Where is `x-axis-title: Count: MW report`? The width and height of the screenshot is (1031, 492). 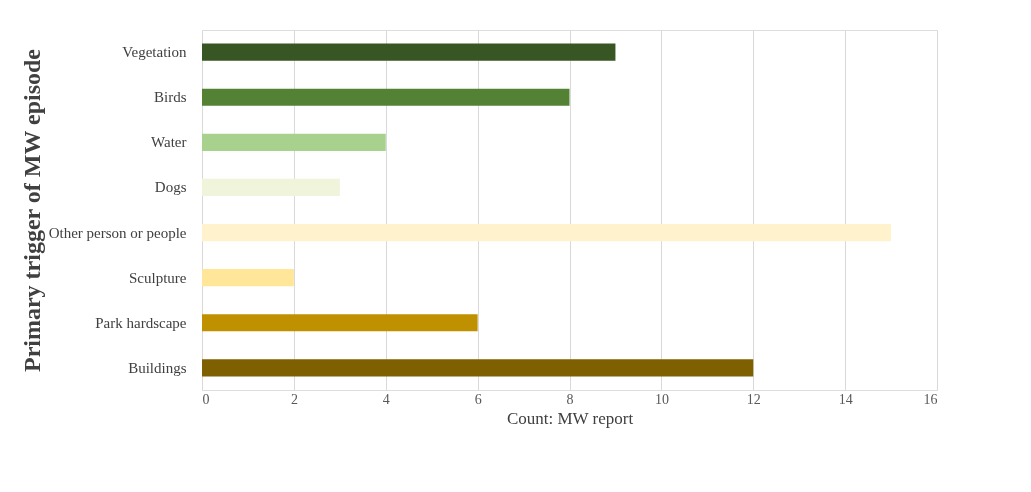
x-axis-title: Count: MW report is located at coordinates (570, 418).